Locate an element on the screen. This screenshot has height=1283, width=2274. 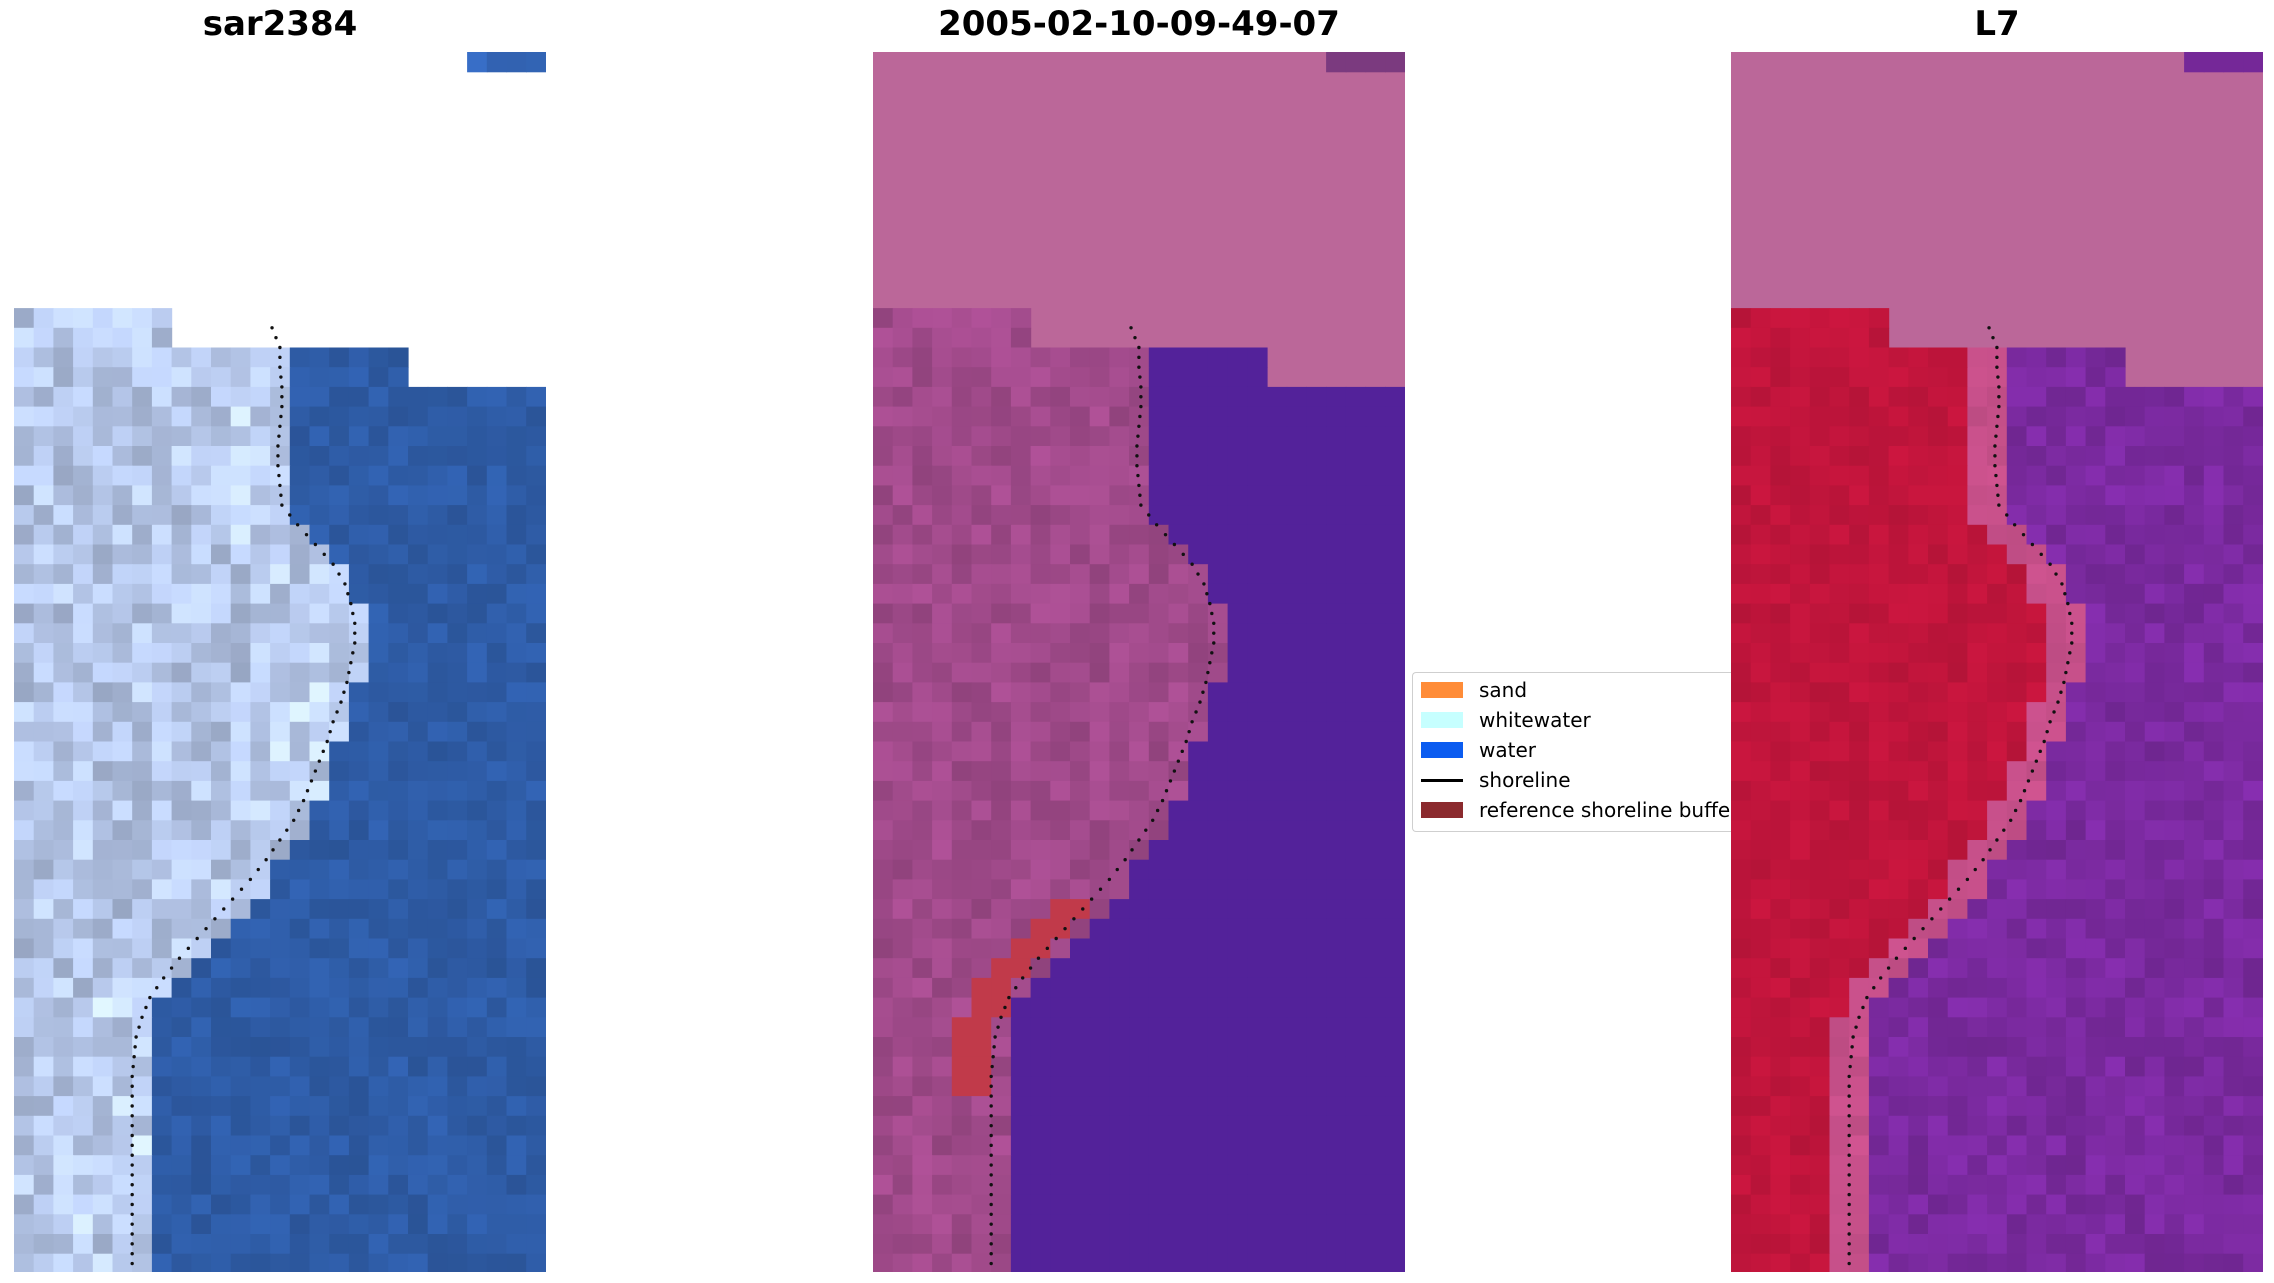
title-rgb: sar2384 is located at coordinates (280, 24).